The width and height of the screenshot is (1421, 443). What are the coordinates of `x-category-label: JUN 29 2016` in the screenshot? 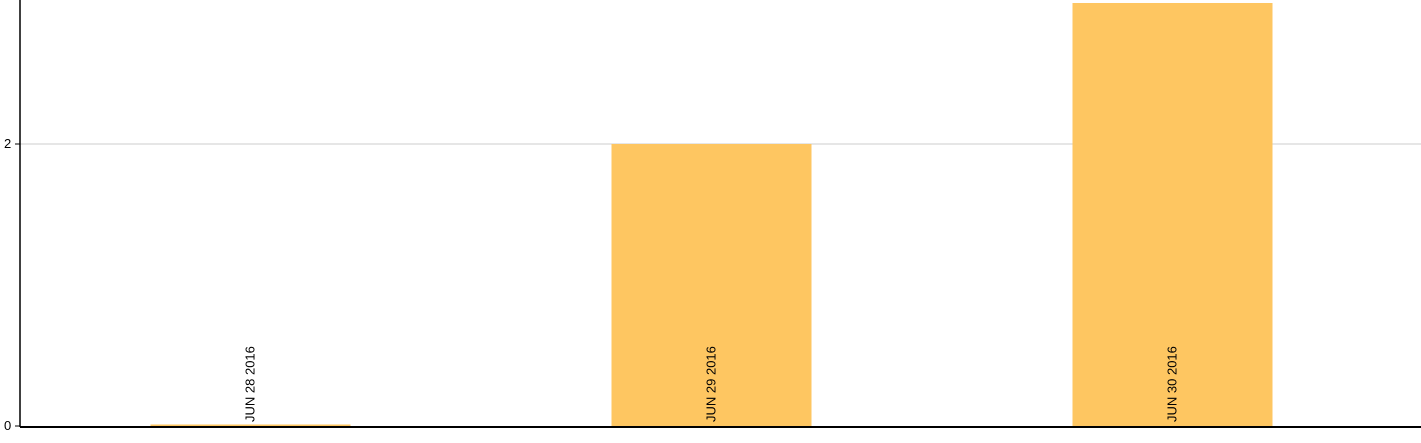 It's located at (711, 384).